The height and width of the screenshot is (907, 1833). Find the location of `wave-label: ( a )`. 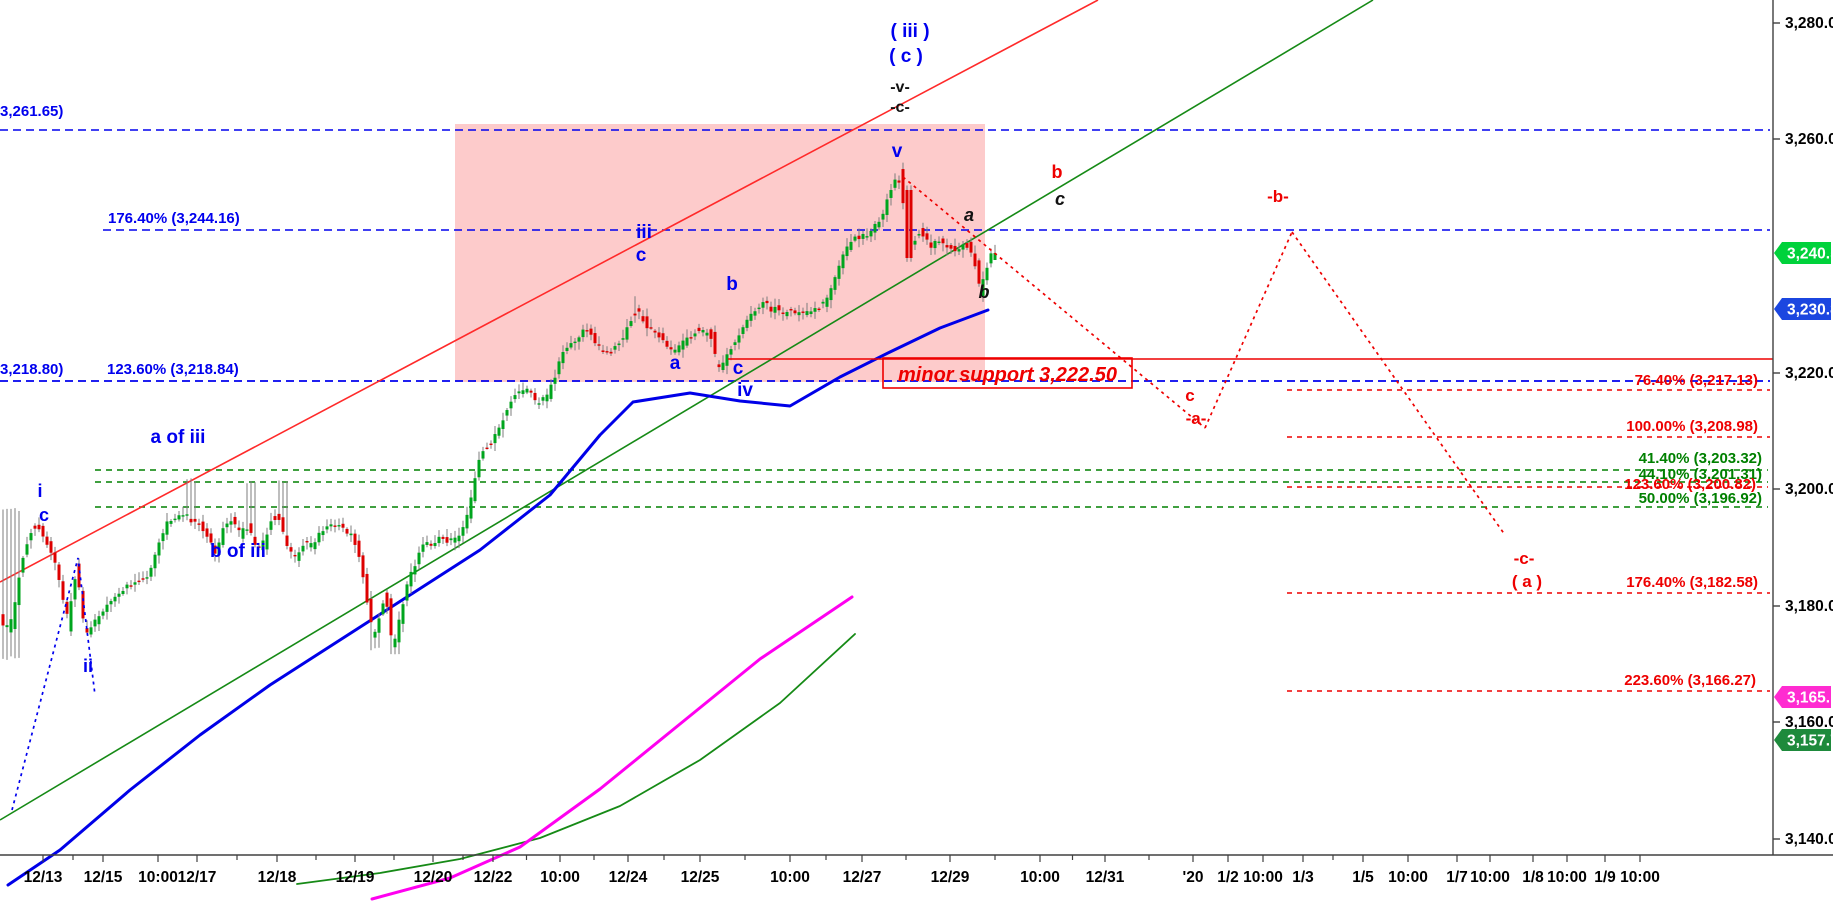

wave-label: ( a ) is located at coordinates (1527, 581).